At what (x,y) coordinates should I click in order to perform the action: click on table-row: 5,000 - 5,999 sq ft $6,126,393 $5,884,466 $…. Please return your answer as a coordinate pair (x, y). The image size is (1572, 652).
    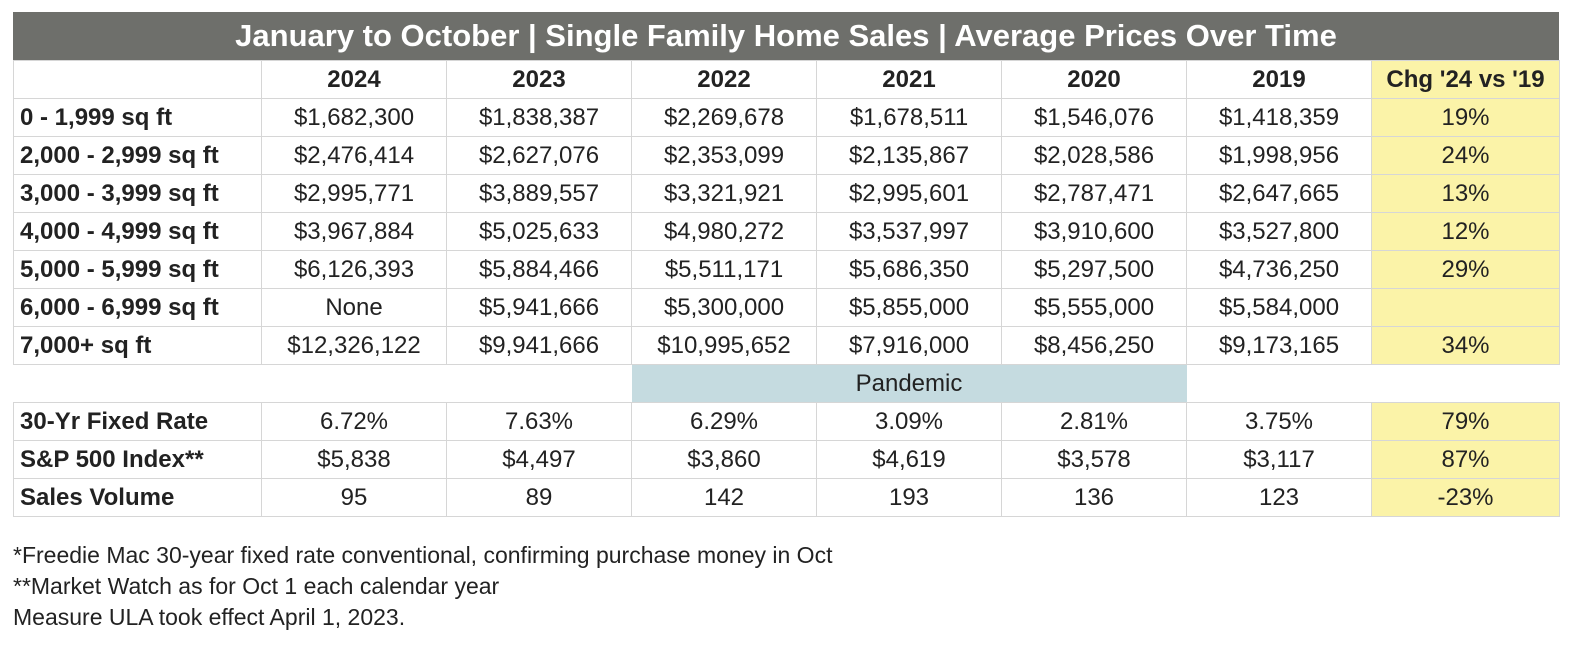
    Looking at the image, I should click on (786, 269).